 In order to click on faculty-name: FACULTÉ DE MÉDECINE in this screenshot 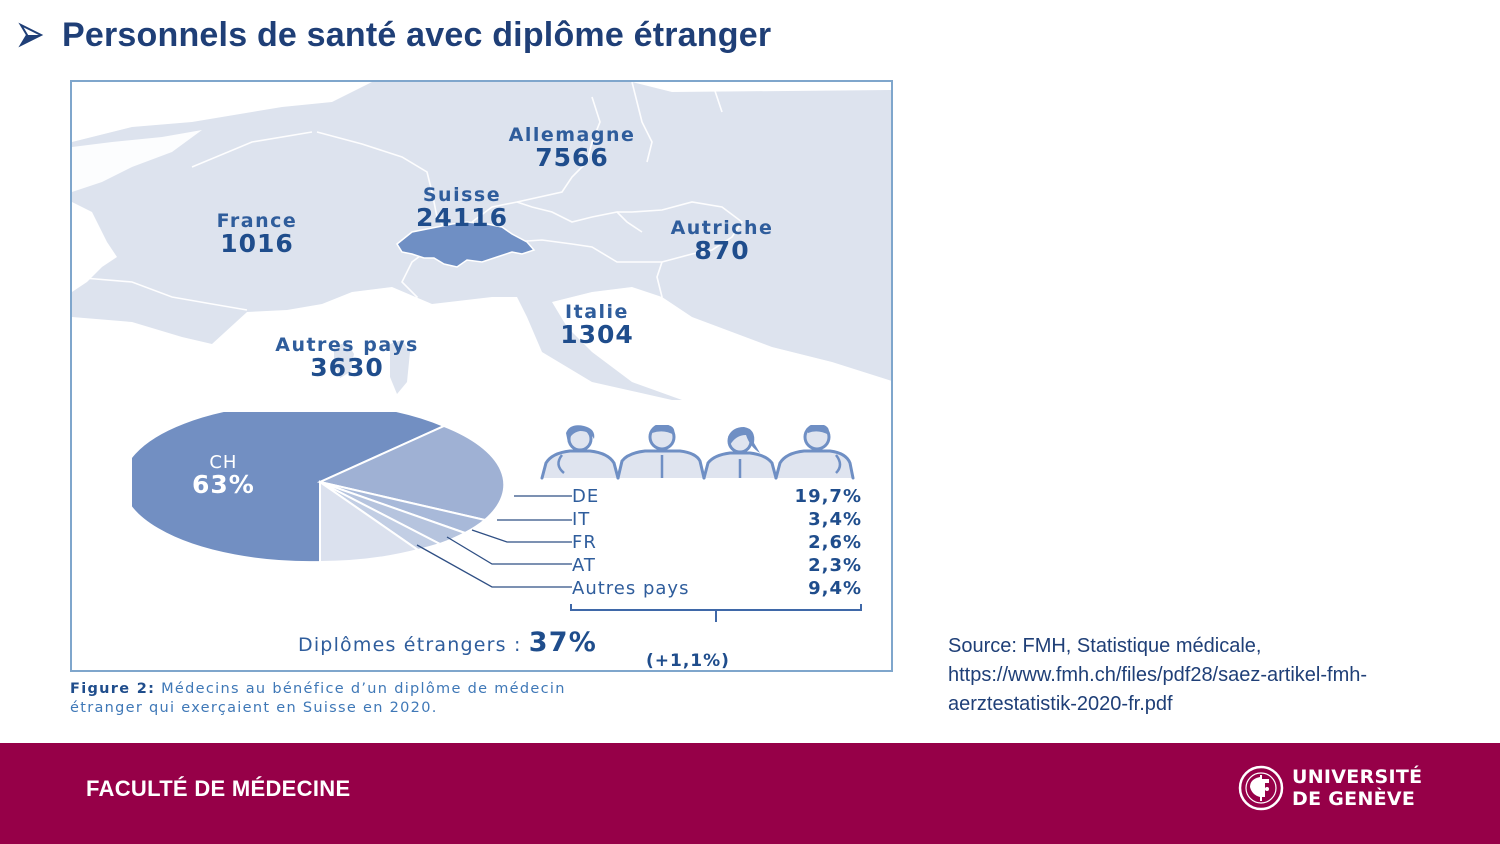, I will do `click(218, 788)`.